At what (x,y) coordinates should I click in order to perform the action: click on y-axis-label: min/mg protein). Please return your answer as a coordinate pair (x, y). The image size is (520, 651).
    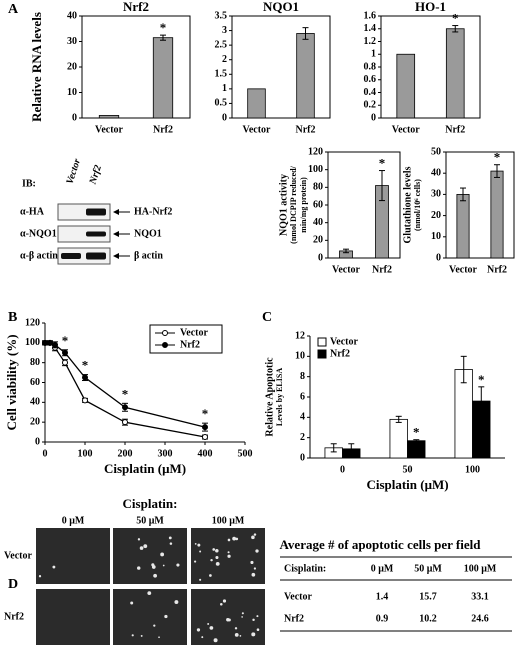
    Looking at the image, I should click on (303, 205).